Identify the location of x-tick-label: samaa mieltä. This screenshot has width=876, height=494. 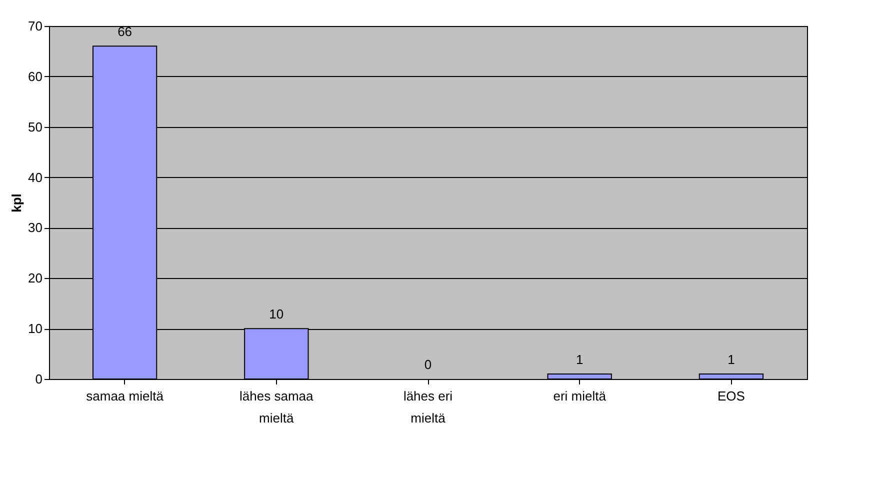
(125, 396).